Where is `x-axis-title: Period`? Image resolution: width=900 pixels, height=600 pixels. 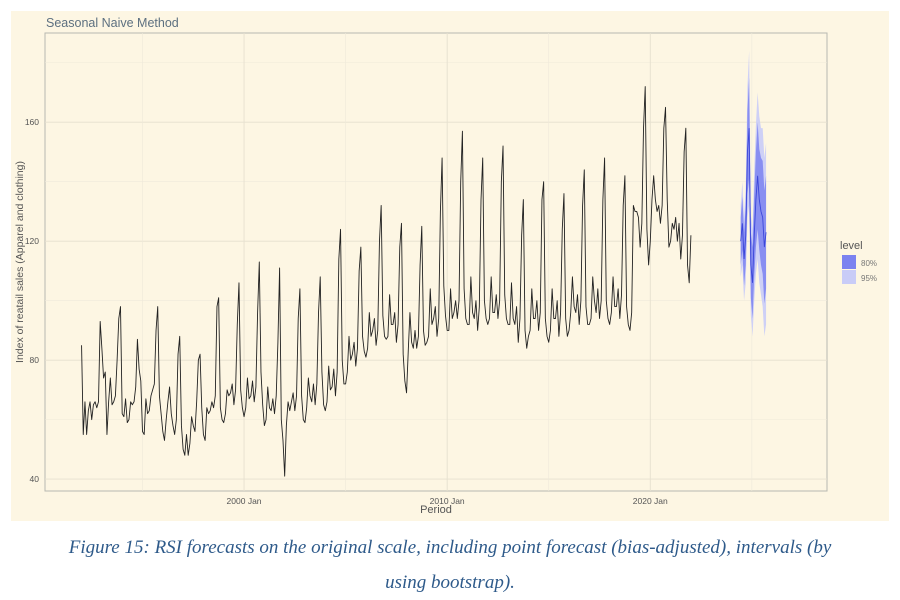
x-axis-title: Period is located at coordinates (436, 510).